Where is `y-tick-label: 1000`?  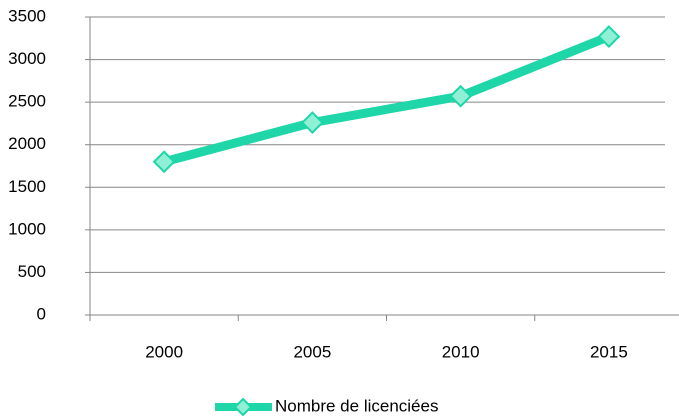
y-tick-label: 1000 is located at coordinates (27, 228).